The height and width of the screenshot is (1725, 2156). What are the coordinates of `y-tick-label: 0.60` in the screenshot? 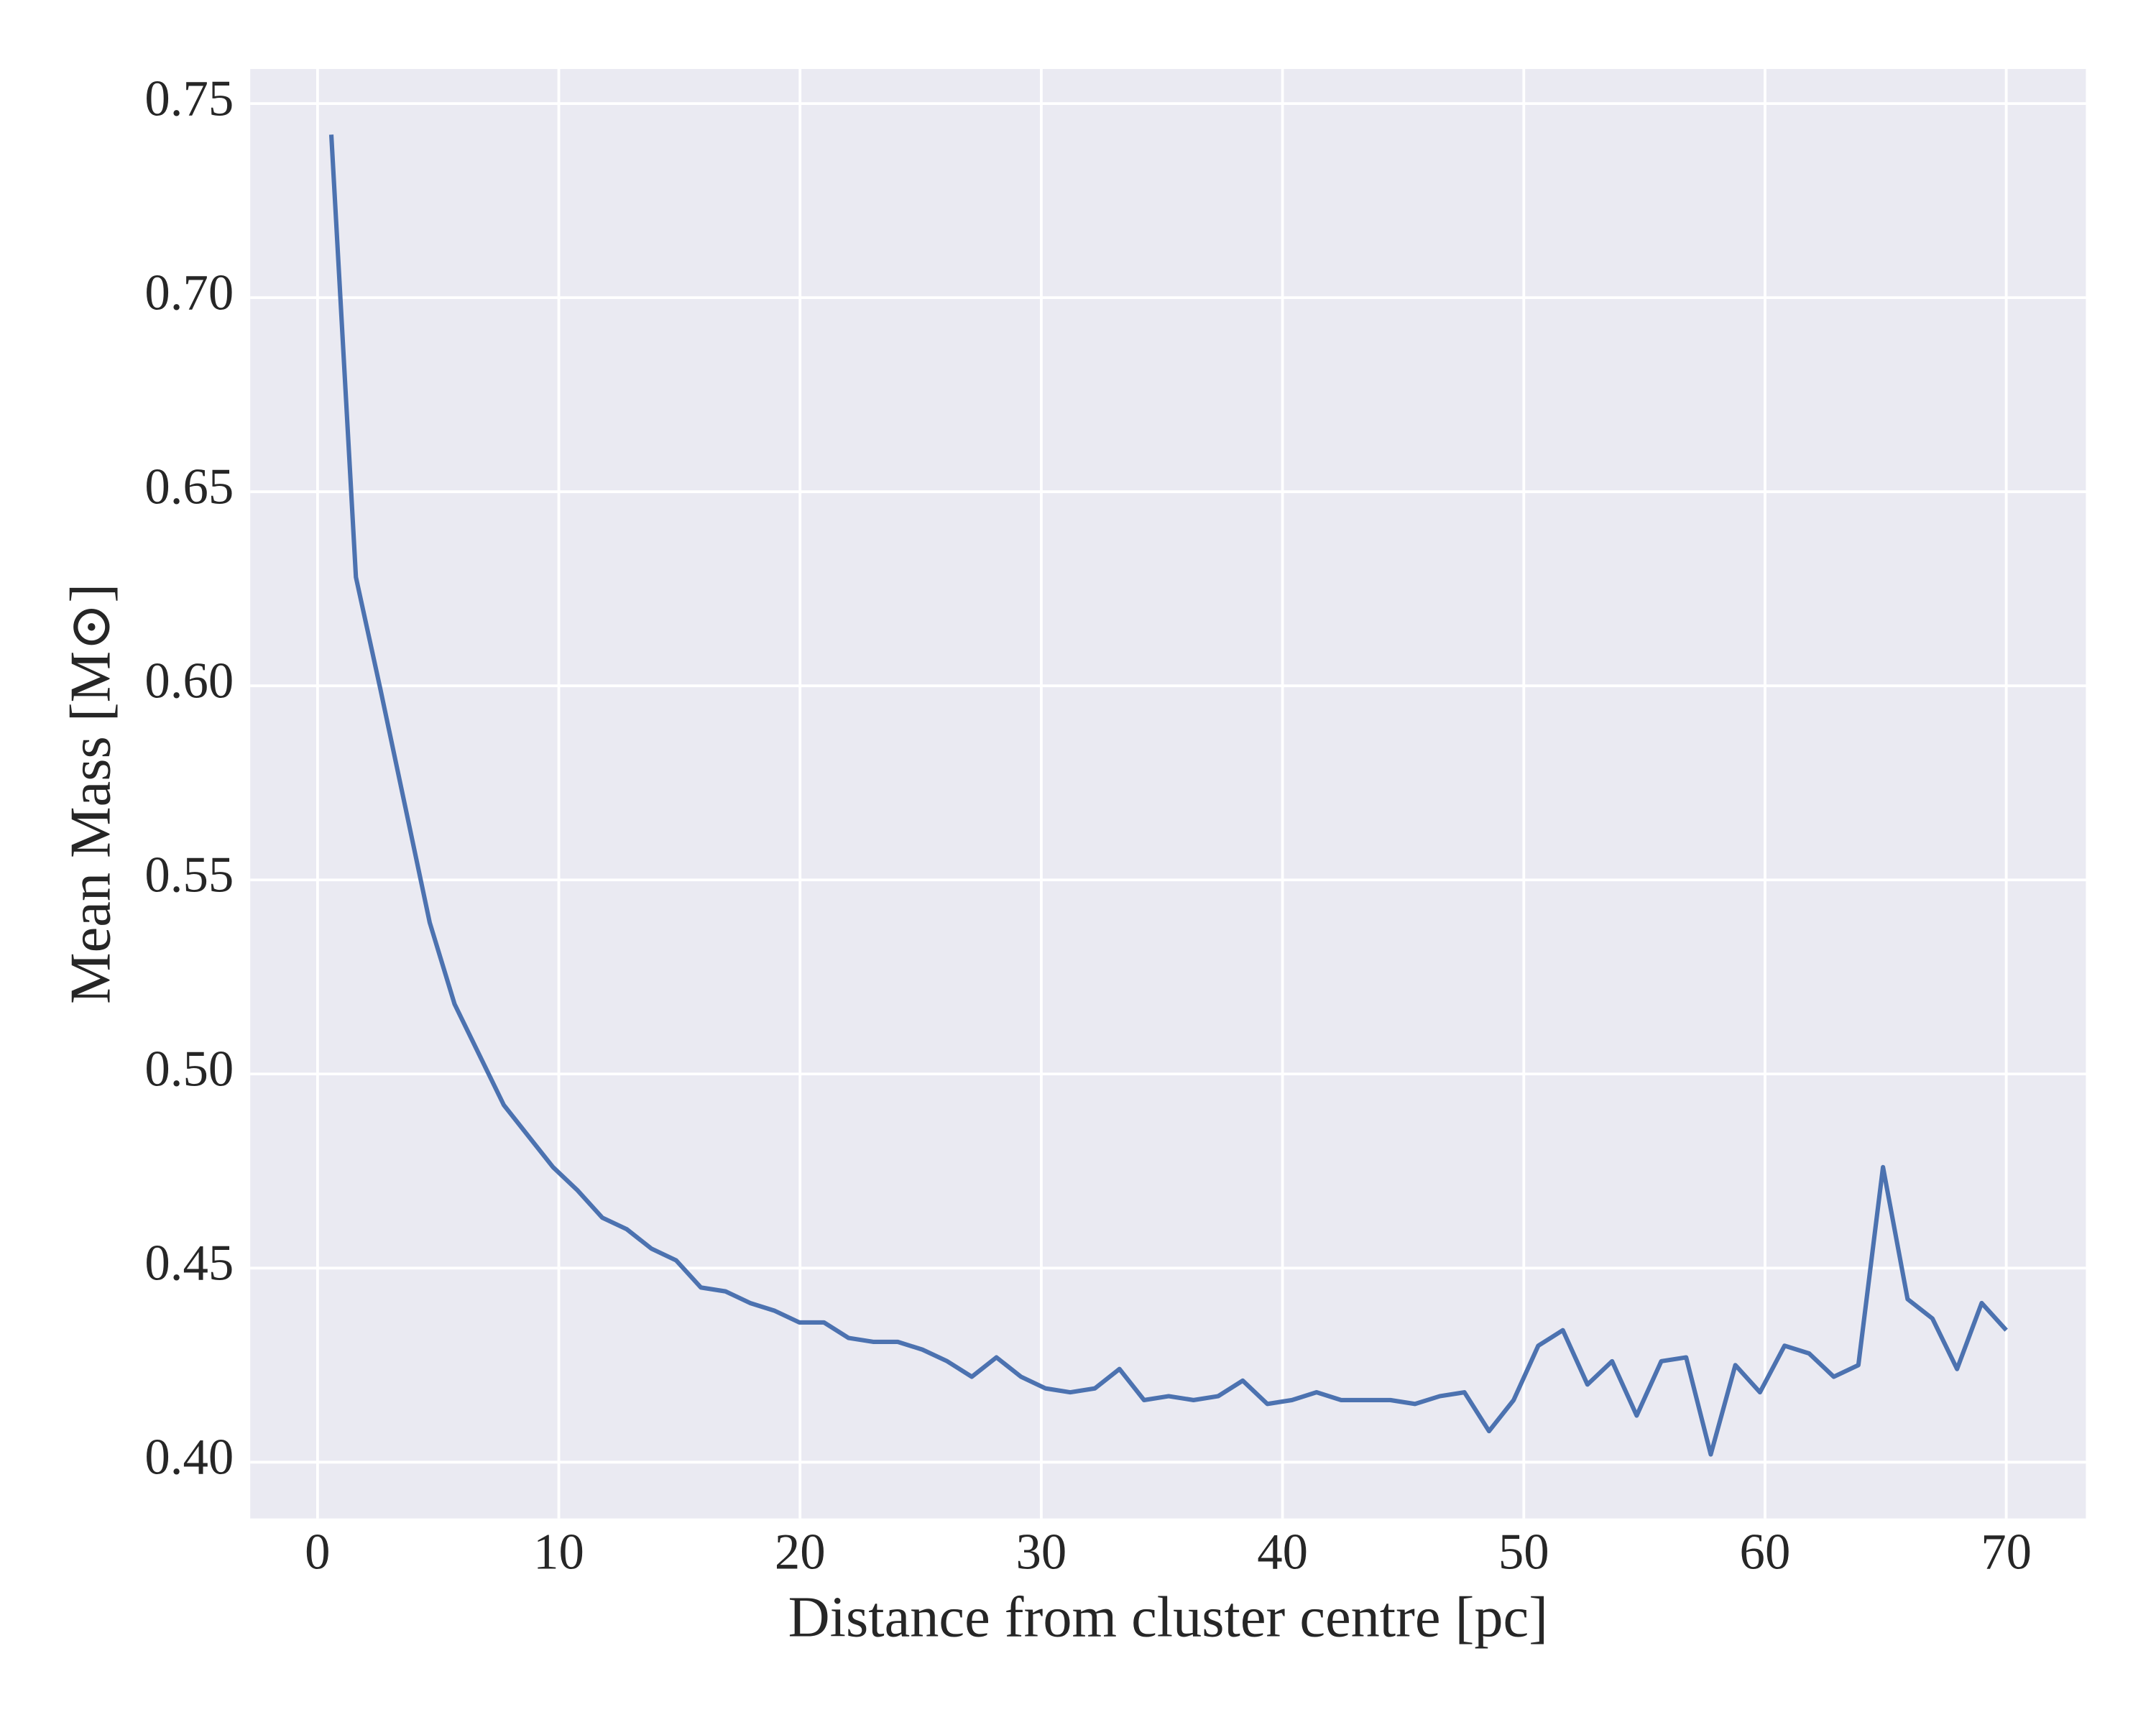 It's located at (189, 681).